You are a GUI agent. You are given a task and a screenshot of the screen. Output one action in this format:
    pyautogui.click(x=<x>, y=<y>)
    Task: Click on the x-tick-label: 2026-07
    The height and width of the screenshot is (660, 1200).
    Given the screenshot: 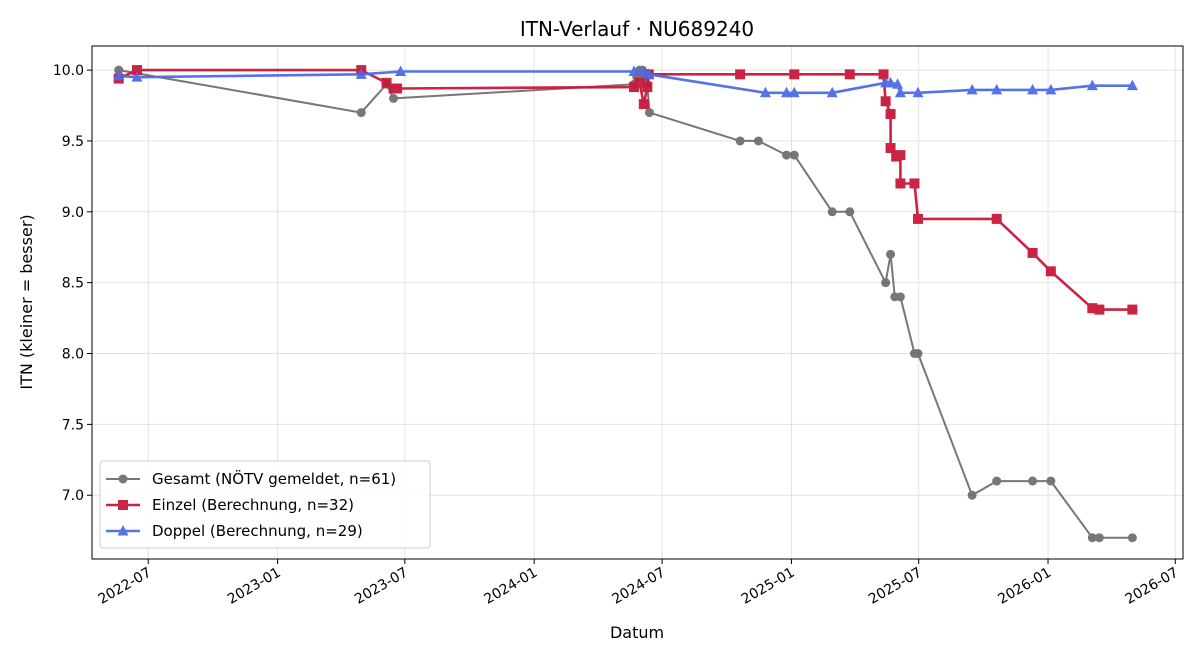 What is the action you would take?
    pyautogui.click(x=1152, y=586)
    